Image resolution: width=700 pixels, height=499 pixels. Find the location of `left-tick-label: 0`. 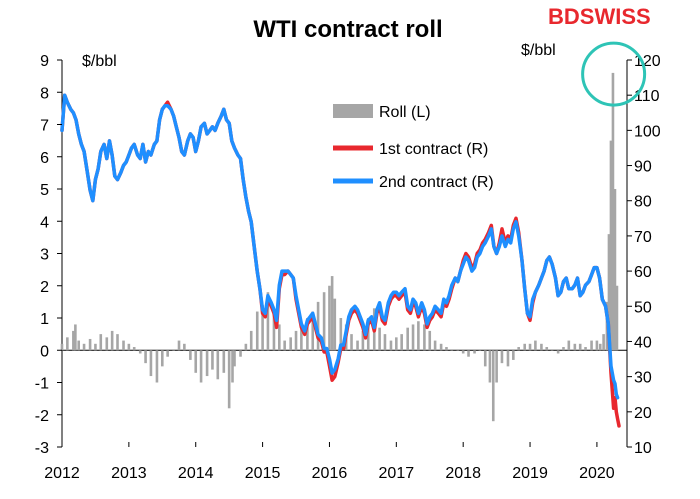

left-tick-label: 0 is located at coordinates (44, 351).